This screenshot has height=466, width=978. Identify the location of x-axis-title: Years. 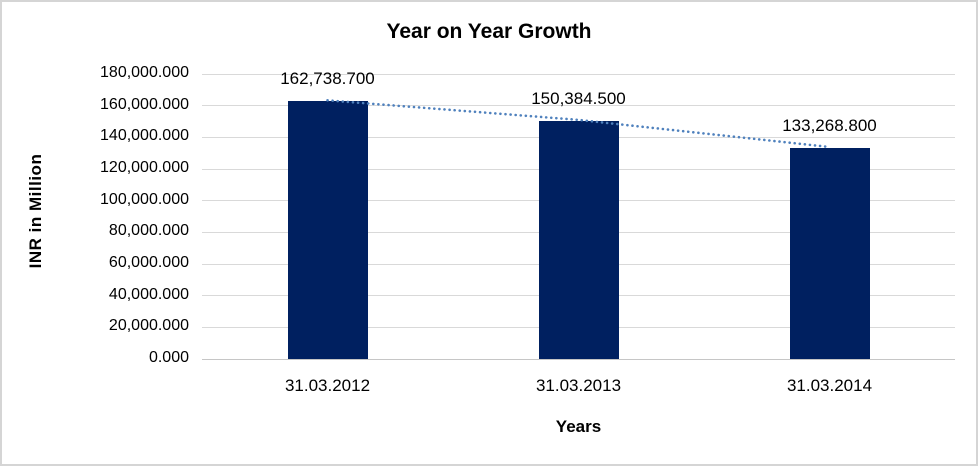
(578, 426).